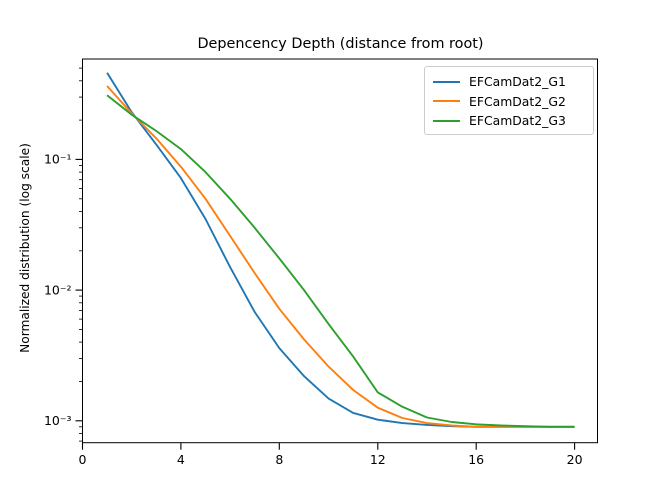 This screenshot has height=498, width=664. I want to click on y-axis-label: Normalized distribution (log scale), so click(25, 248).